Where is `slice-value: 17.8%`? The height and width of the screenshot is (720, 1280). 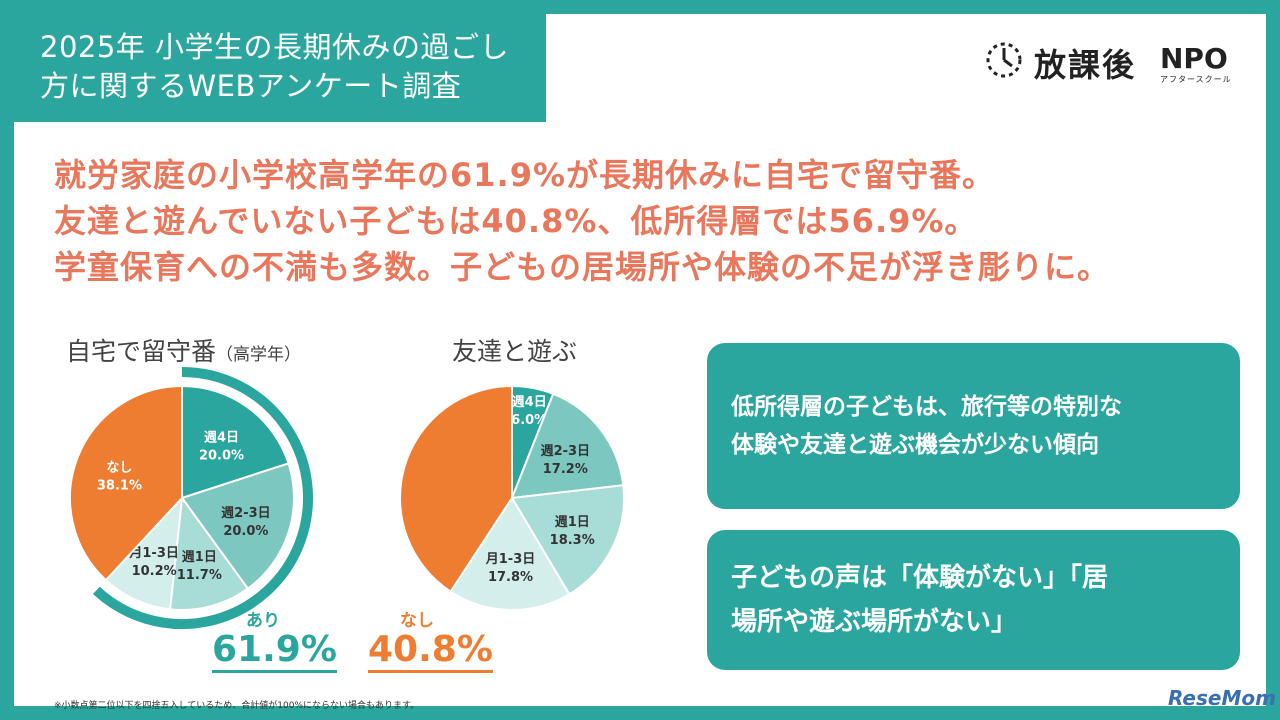
slice-value: 17.8% is located at coordinates (510, 577).